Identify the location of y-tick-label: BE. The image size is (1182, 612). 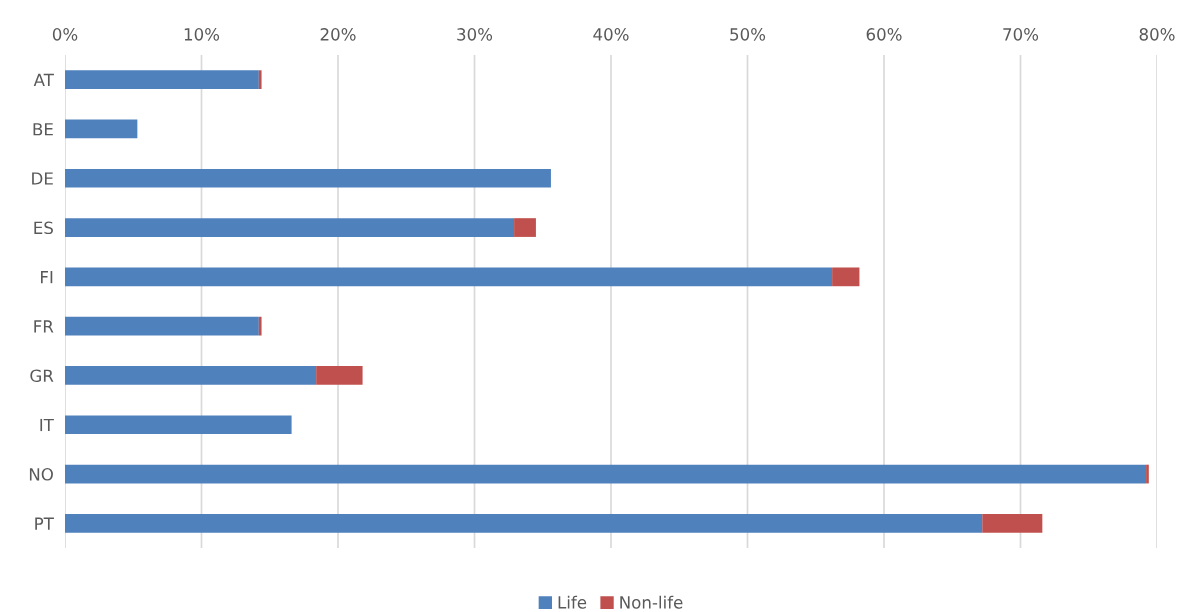
(43, 129).